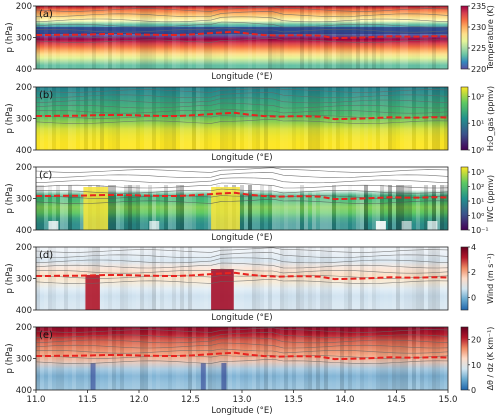 The height and width of the screenshot is (420, 500). Describe the element at coordinates (473, 247) in the screenshot. I see `colorbar-tick-label: 4` at that location.